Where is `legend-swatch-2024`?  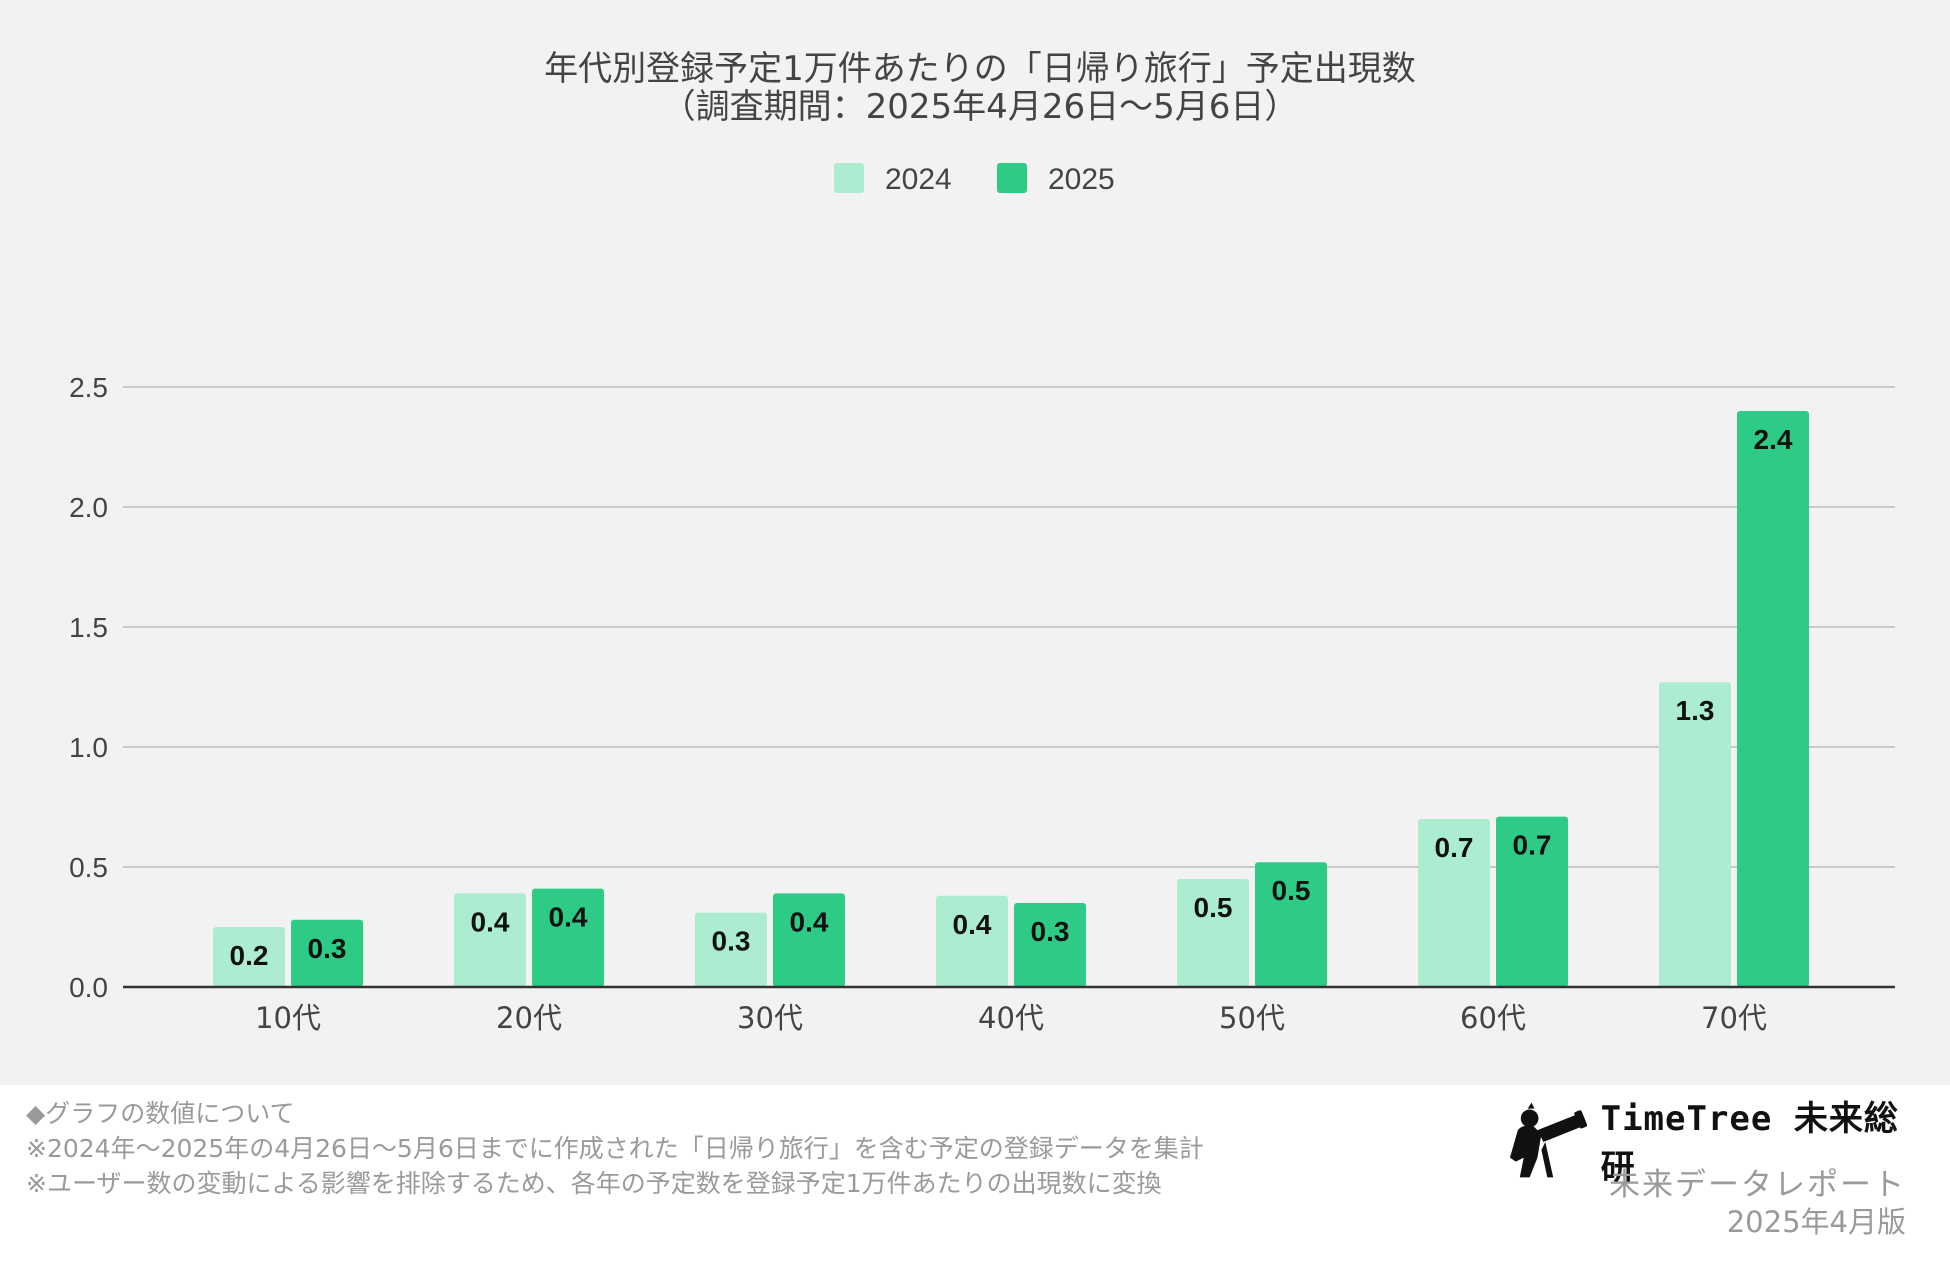
legend-swatch-2024 is located at coordinates (849, 178).